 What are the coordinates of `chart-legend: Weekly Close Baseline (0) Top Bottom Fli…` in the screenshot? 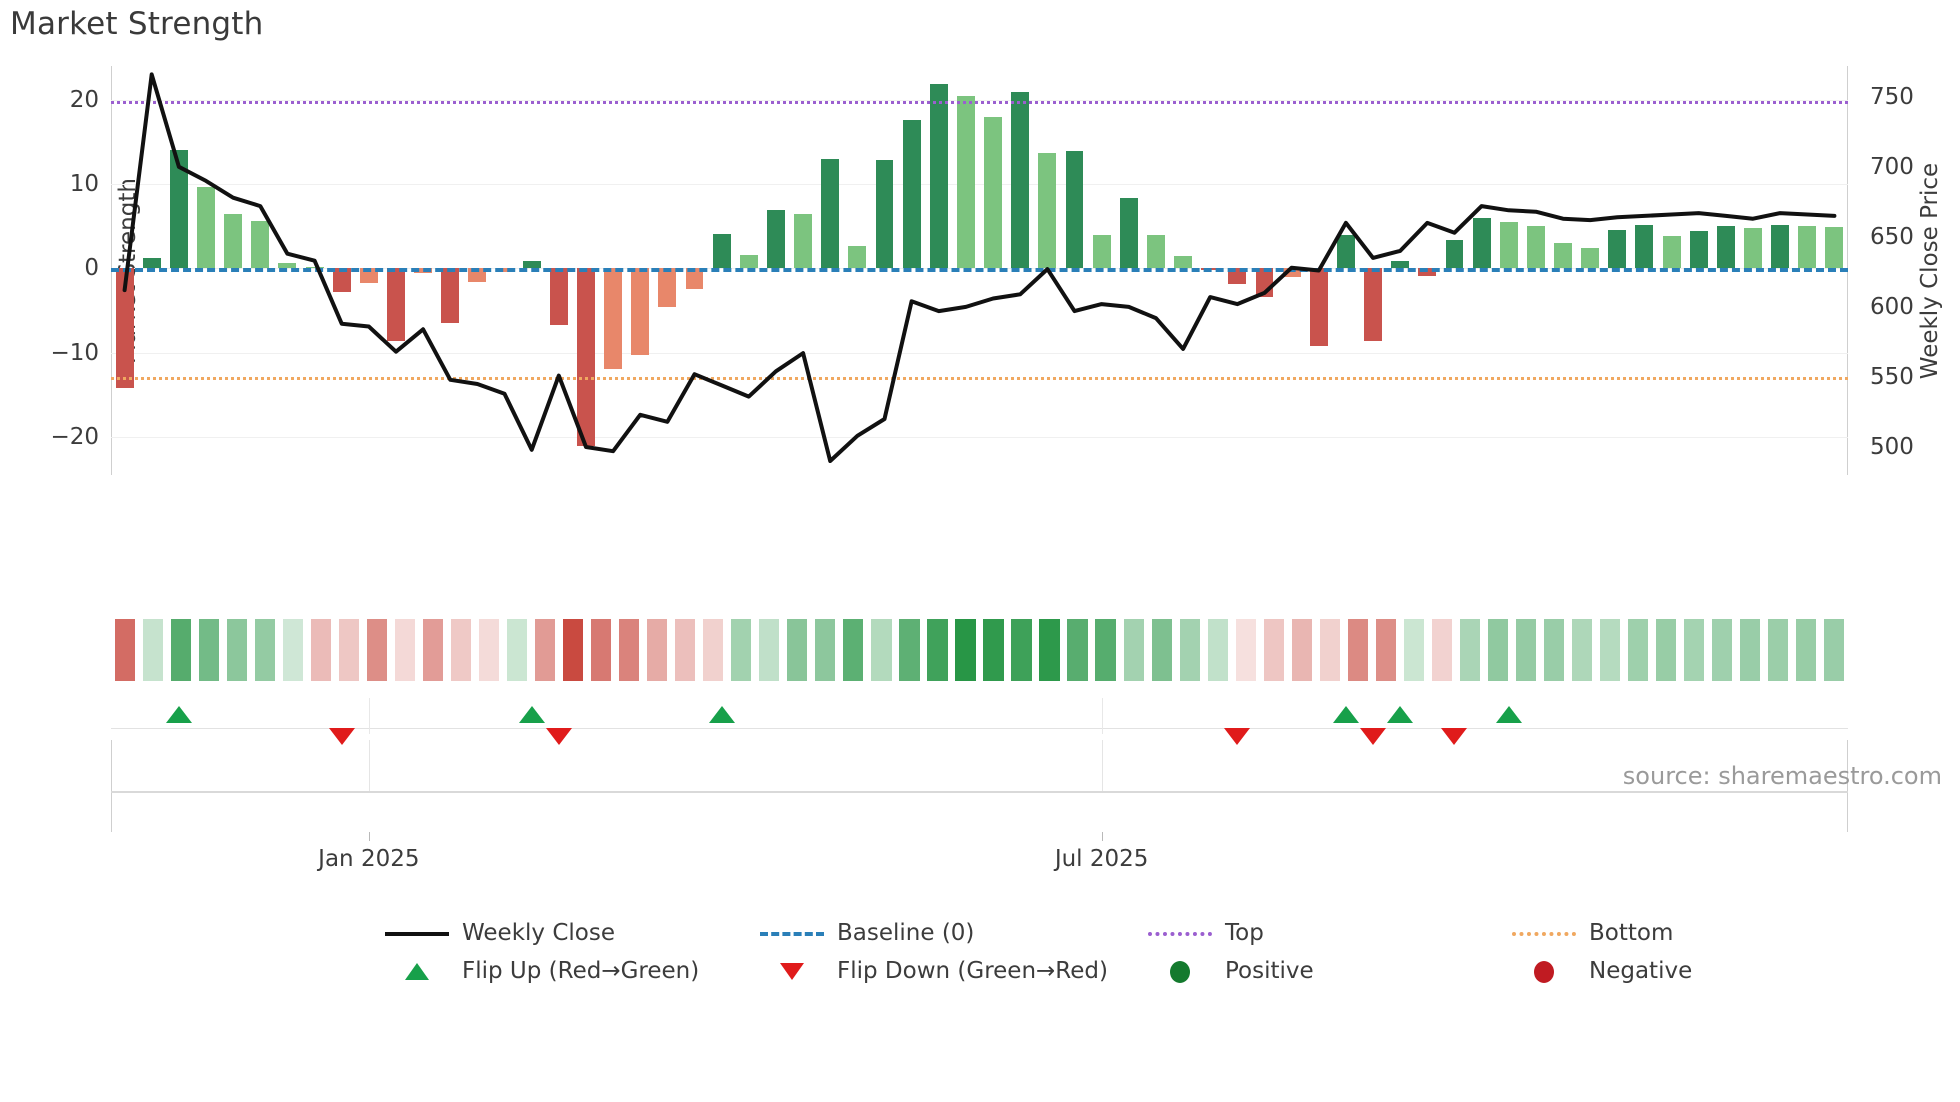 It's located at (980, 958).